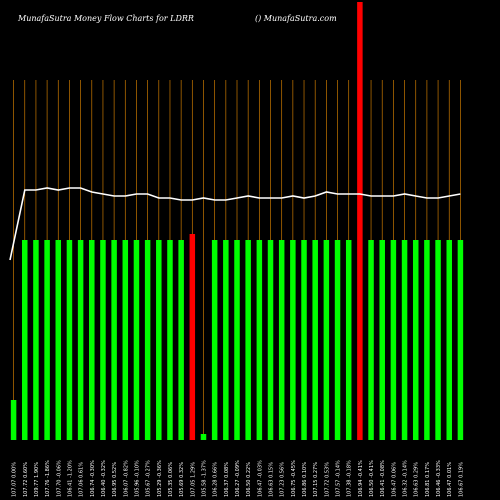  Describe the element at coordinates (115, 479) in the screenshot. I see `x-tick-label: 106.95 0.52%` at that location.